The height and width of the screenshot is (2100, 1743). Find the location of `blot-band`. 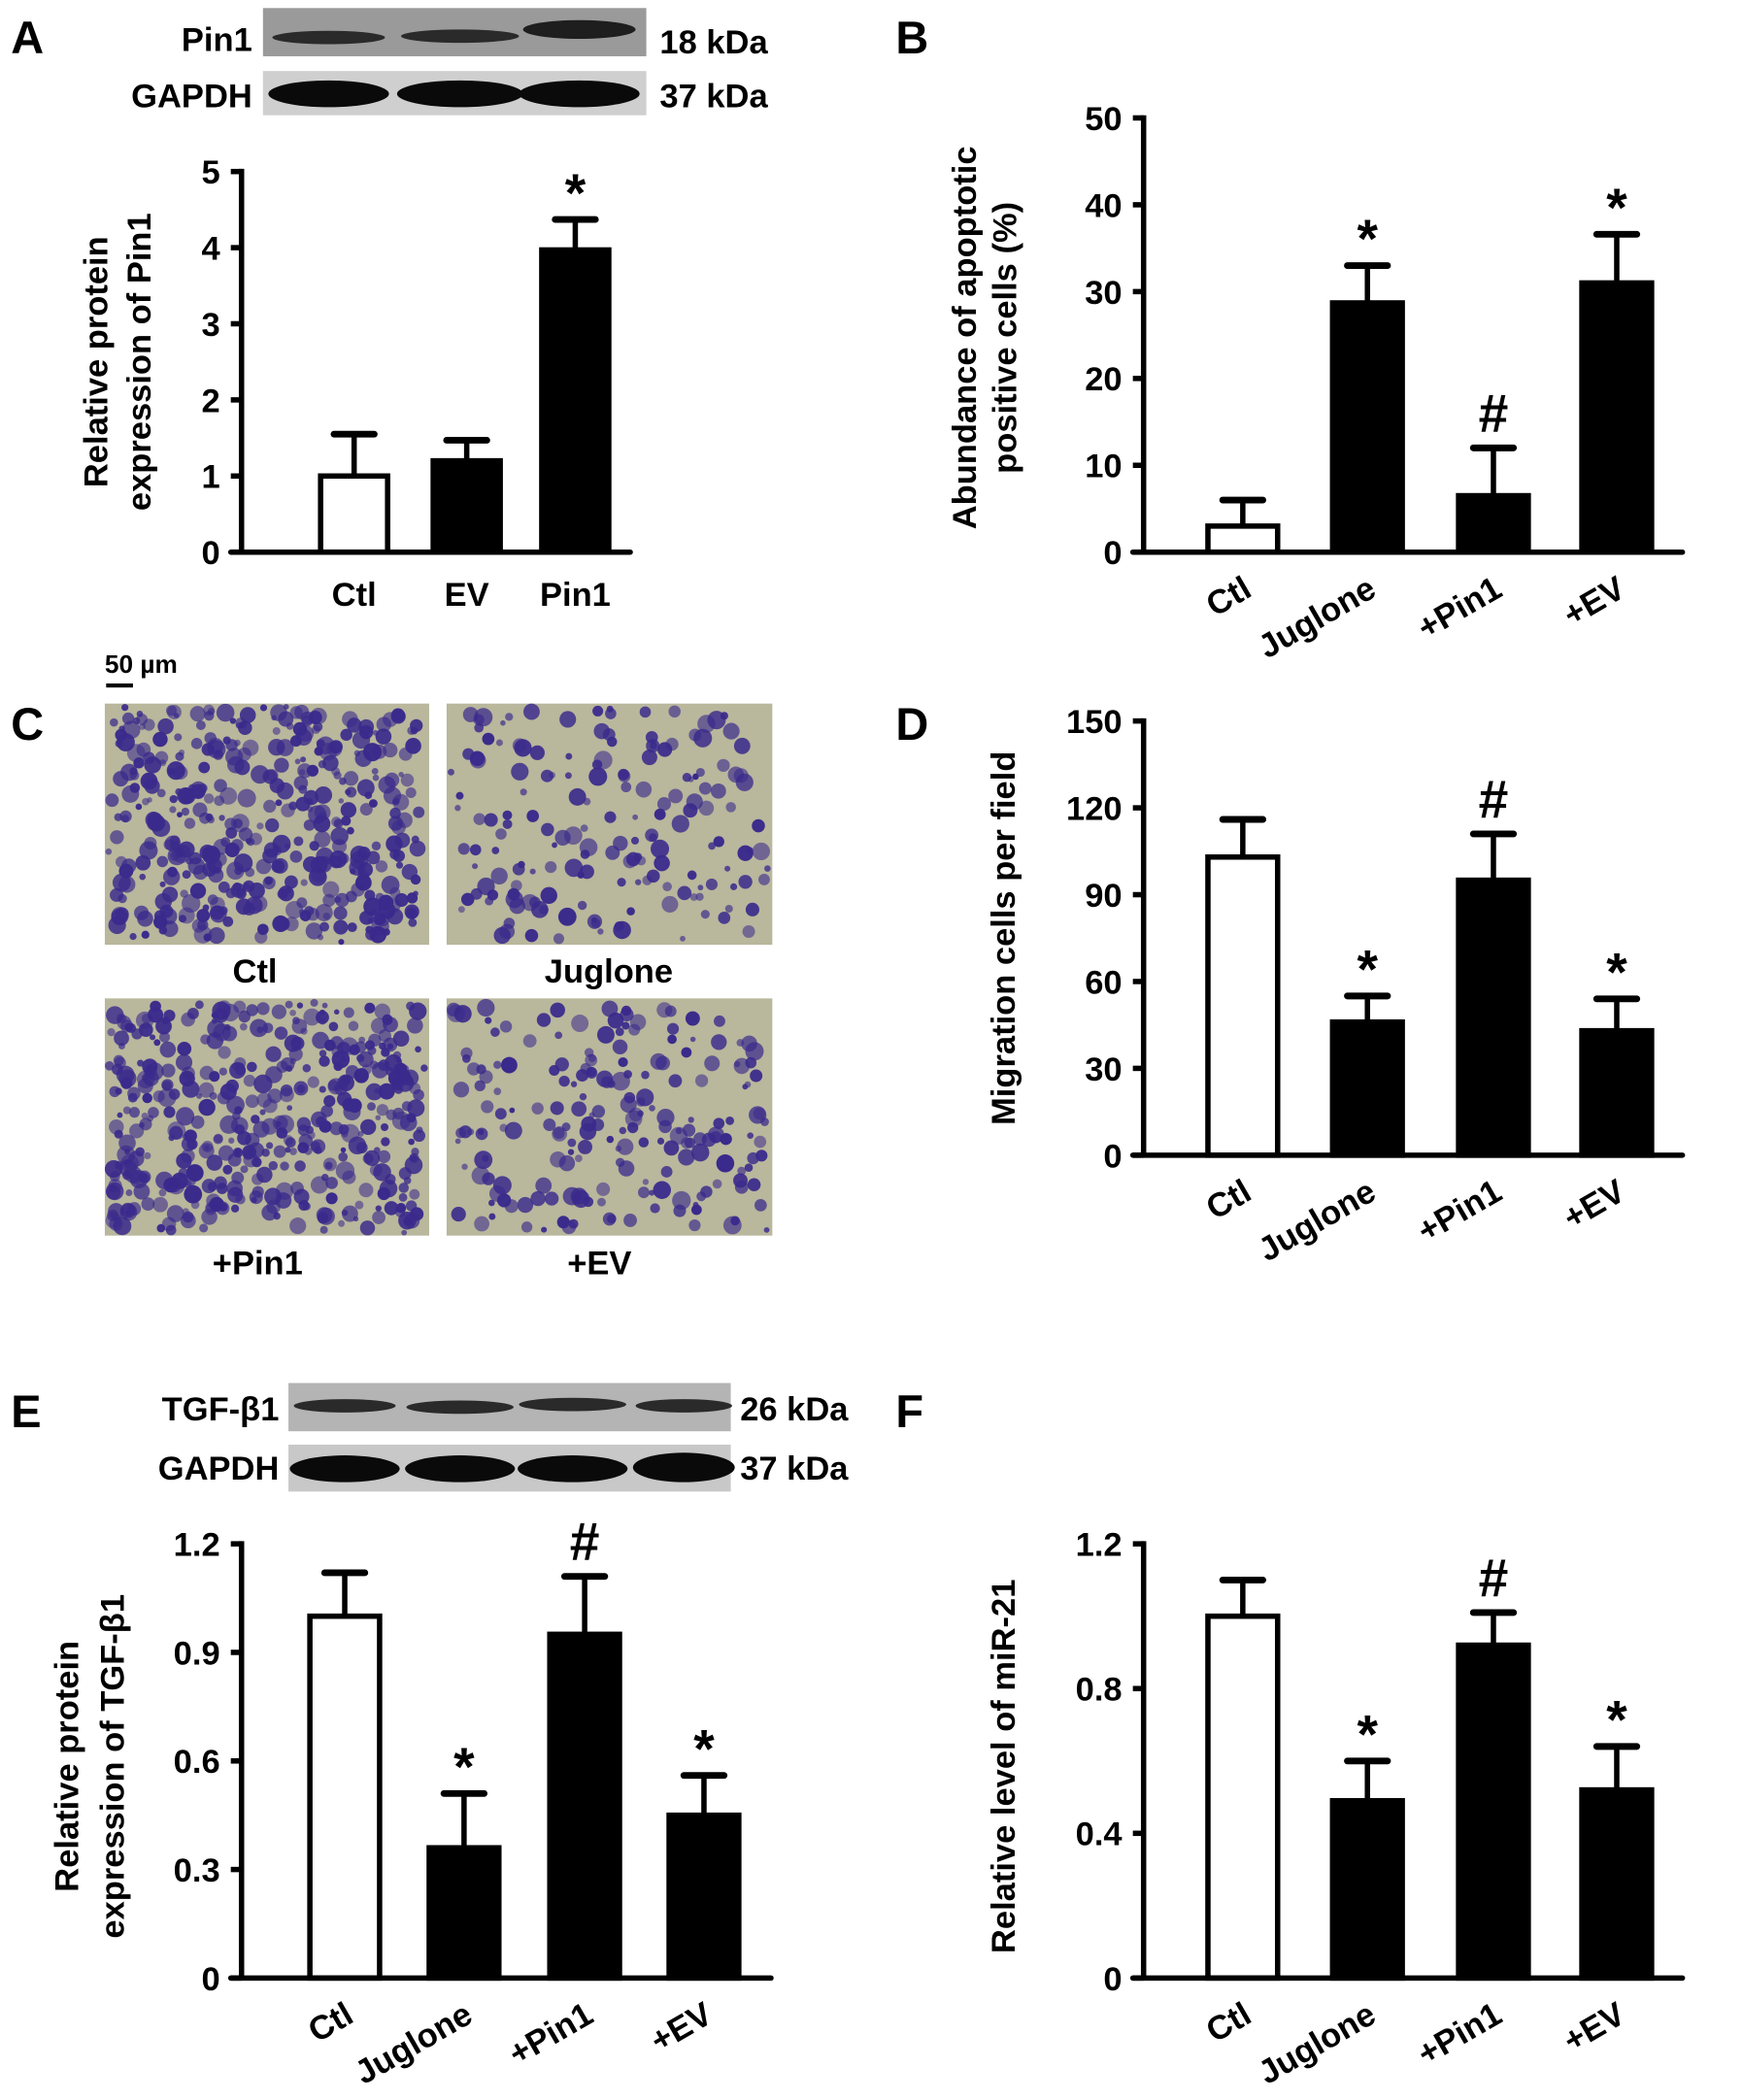

blot-band is located at coordinates (579, 30).